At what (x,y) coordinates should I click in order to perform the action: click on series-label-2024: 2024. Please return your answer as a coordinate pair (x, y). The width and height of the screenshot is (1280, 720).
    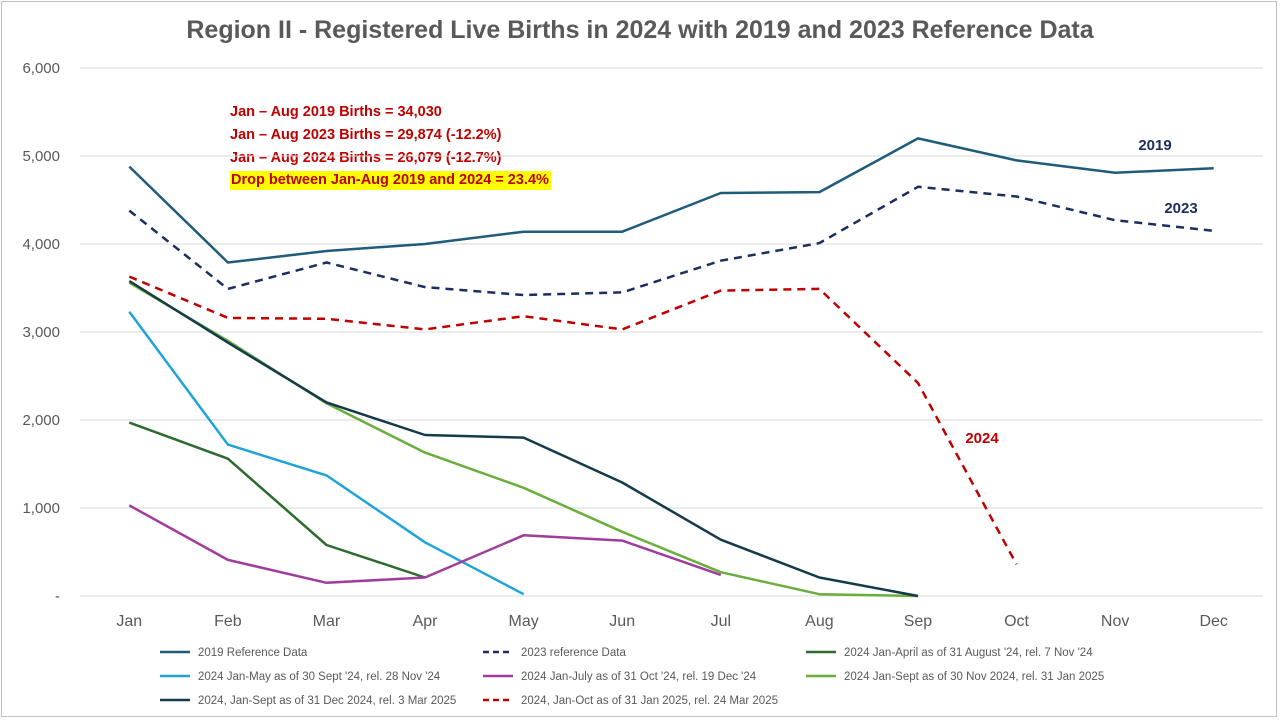
    Looking at the image, I should click on (982, 438).